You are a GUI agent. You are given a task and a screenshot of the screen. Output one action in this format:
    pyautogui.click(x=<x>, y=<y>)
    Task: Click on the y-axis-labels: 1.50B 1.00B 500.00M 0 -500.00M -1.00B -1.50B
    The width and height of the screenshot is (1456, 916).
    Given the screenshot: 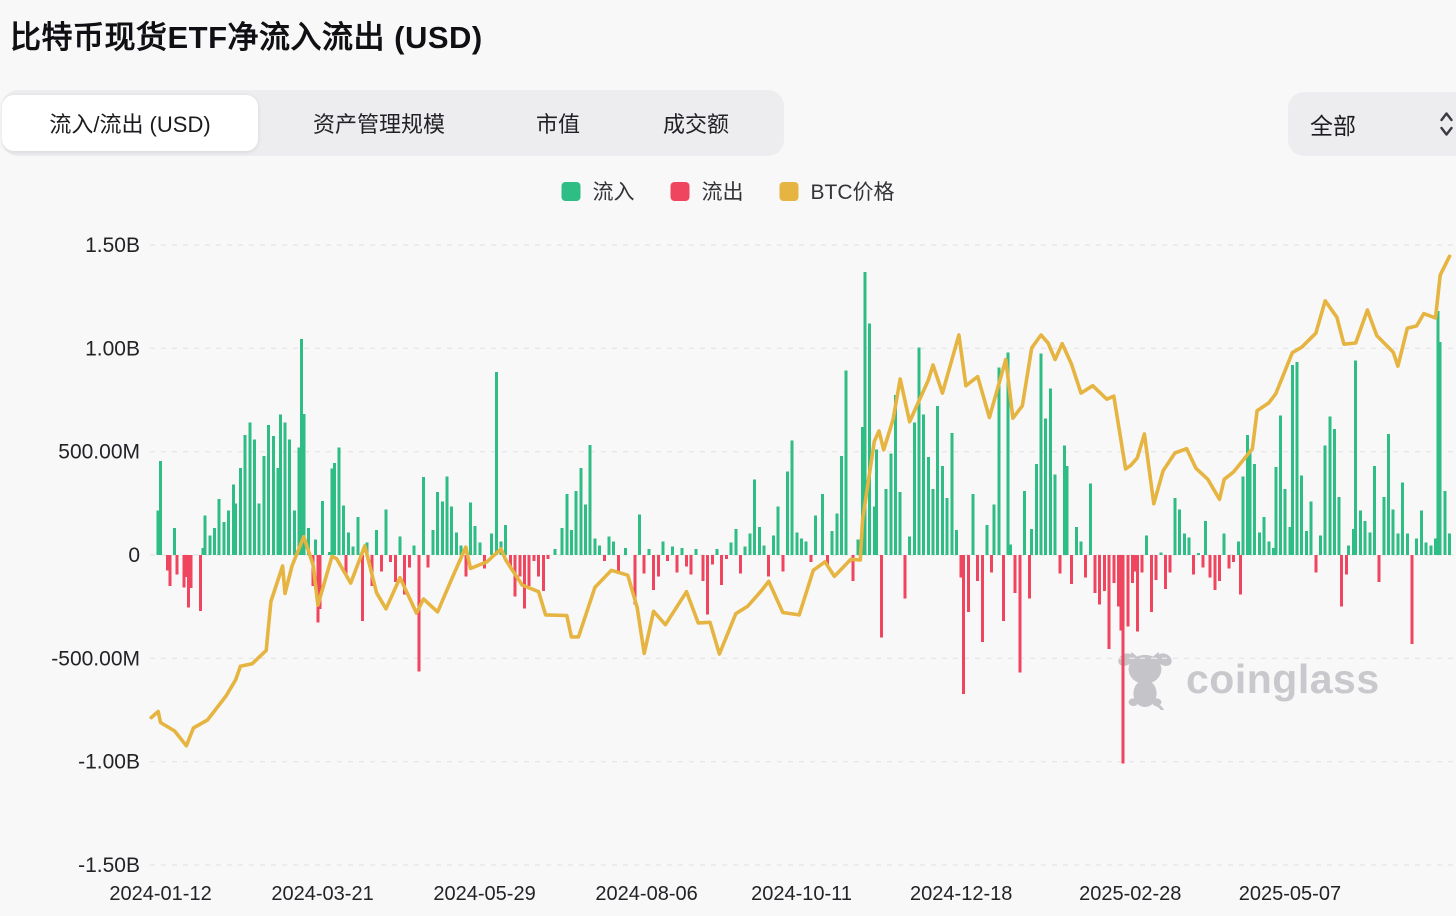 What is the action you would take?
    pyautogui.click(x=95, y=555)
    